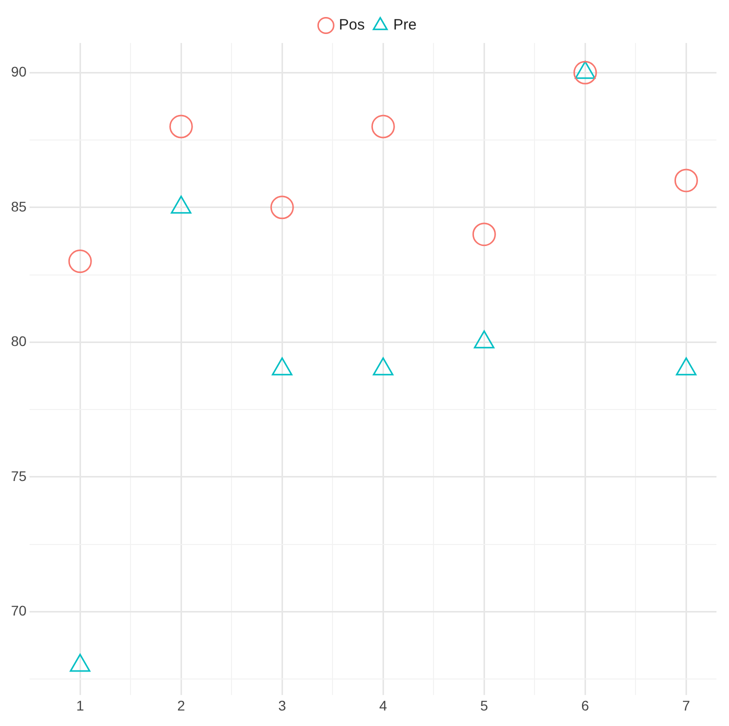 Image resolution: width=729 pixels, height=726 pixels. Describe the element at coordinates (351, 25) in the screenshot. I see `legend-label: Pos` at that location.